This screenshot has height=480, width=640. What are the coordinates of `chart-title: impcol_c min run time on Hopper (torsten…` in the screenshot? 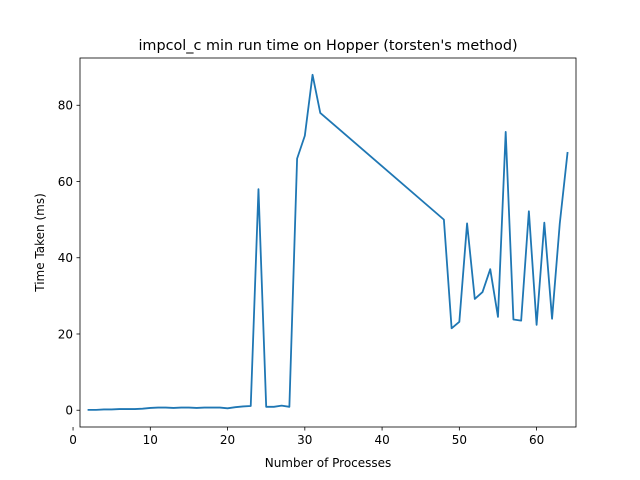 It's located at (327, 46).